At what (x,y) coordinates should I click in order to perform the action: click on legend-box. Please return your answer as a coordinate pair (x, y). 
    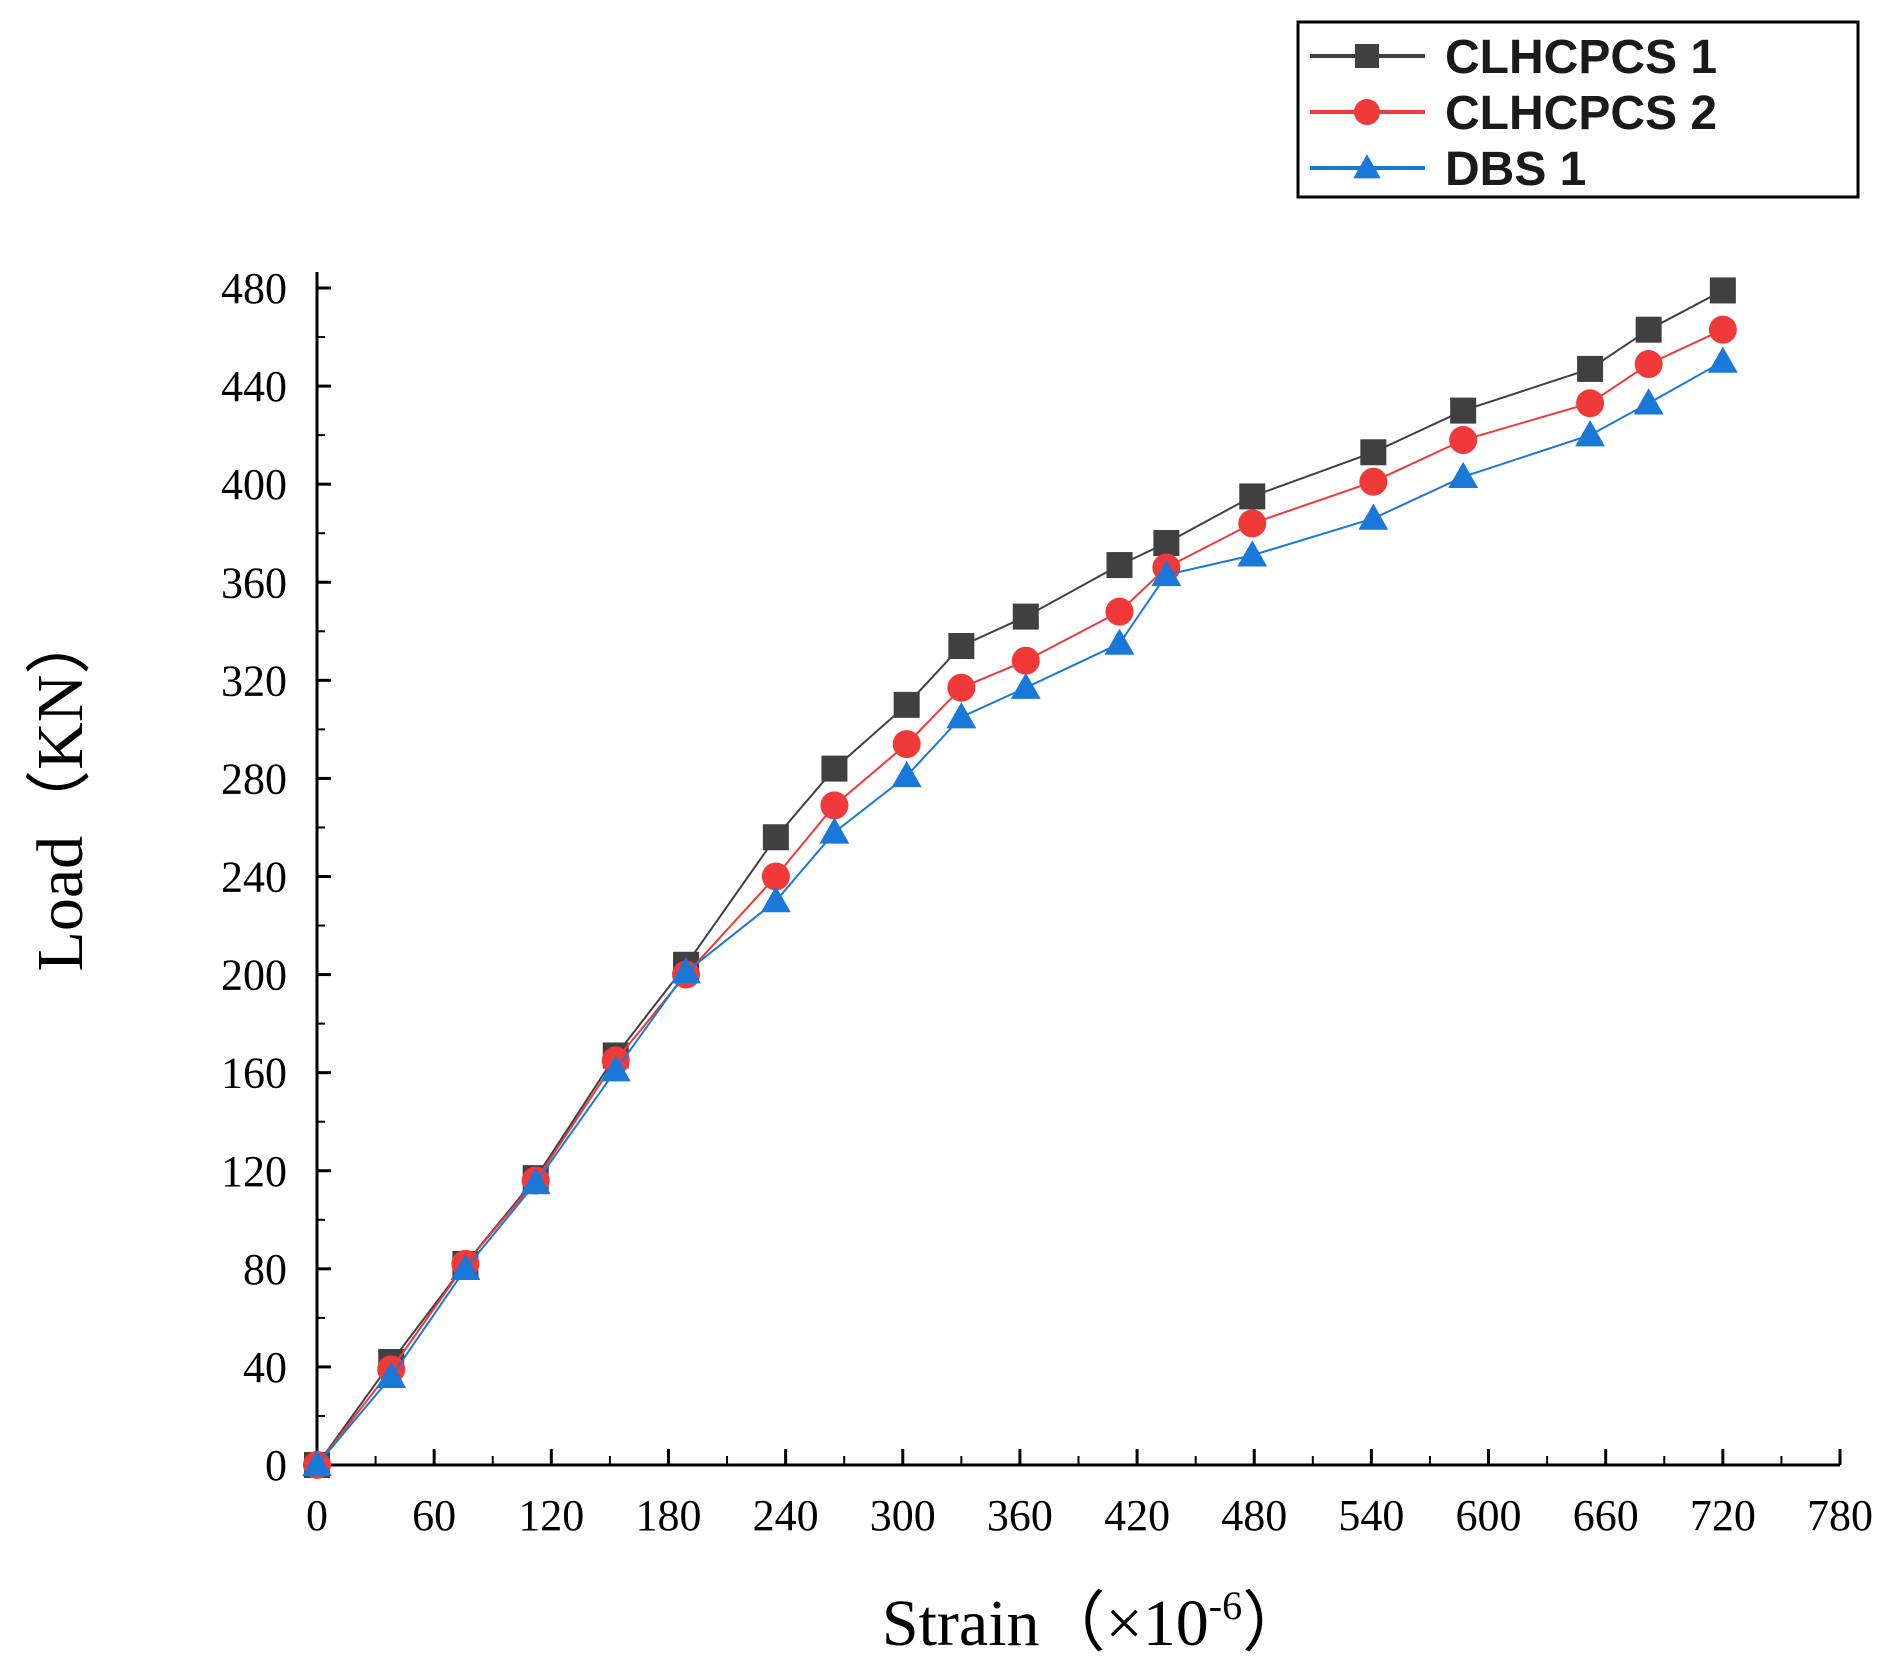
    Looking at the image, I should click on (1578, 109).